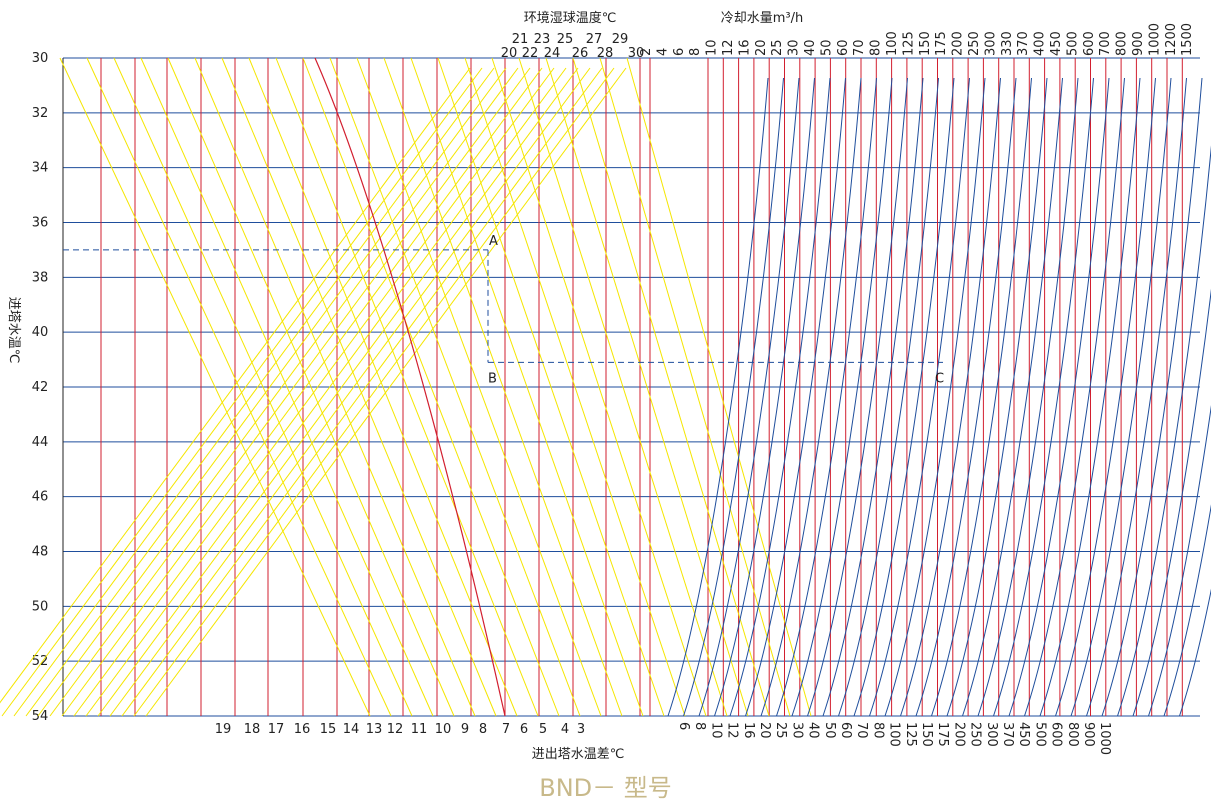 The width and height of the screenshot is (1211, 803). Describe the element at coordinates (520, 39) in the screenshot. I see `wet-bulb-tick: 21` at that location.